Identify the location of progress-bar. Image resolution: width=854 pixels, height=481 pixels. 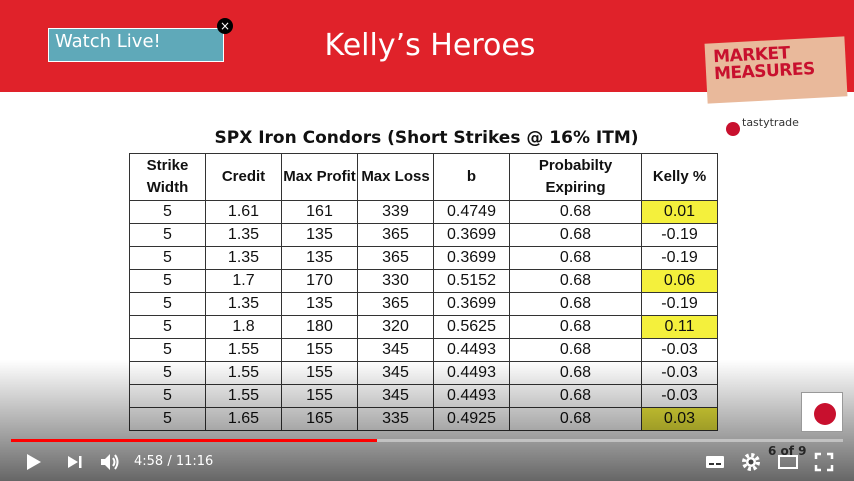
(427, 440).